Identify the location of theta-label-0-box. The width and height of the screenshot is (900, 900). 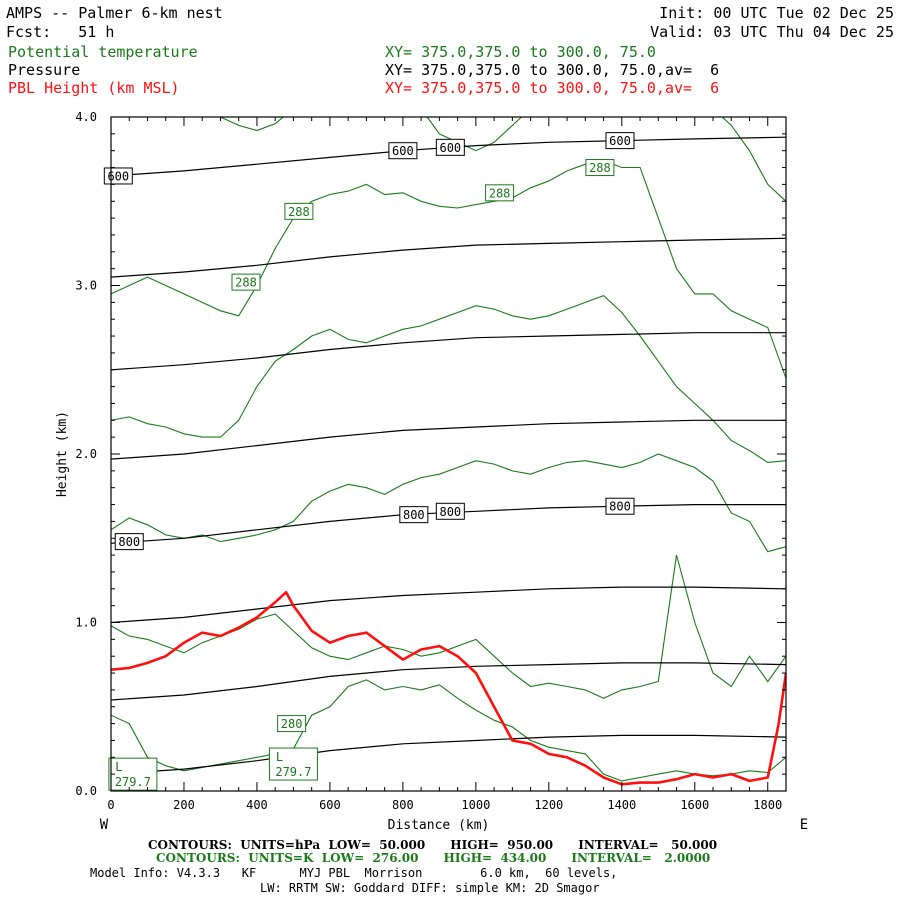
(299, 211).